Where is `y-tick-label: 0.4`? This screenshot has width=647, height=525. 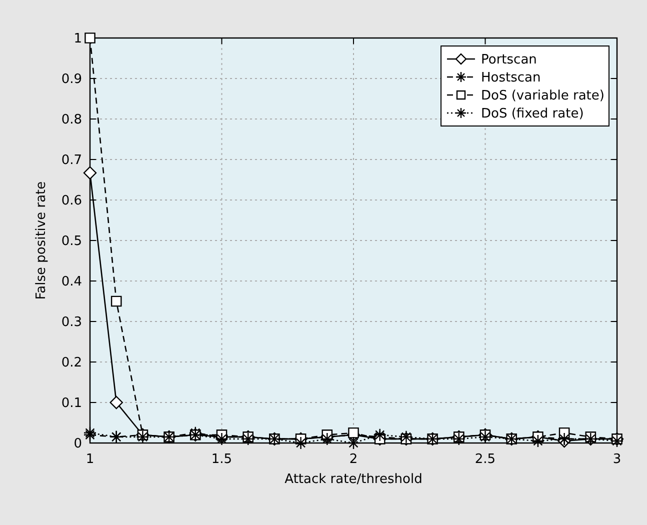
y-tick-label: 0.4 is located at coordinates (71, 282).